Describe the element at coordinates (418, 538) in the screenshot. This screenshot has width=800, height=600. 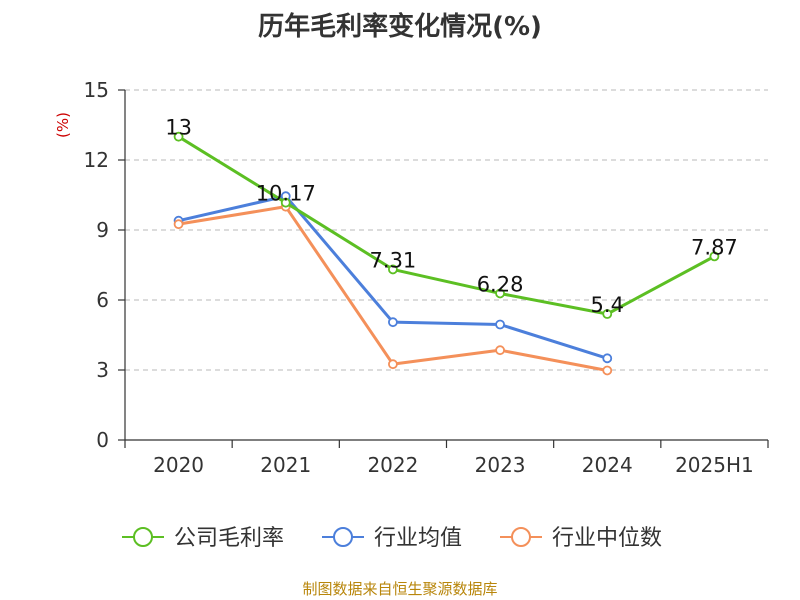
I see `legend-label: 行业均值` at that location.